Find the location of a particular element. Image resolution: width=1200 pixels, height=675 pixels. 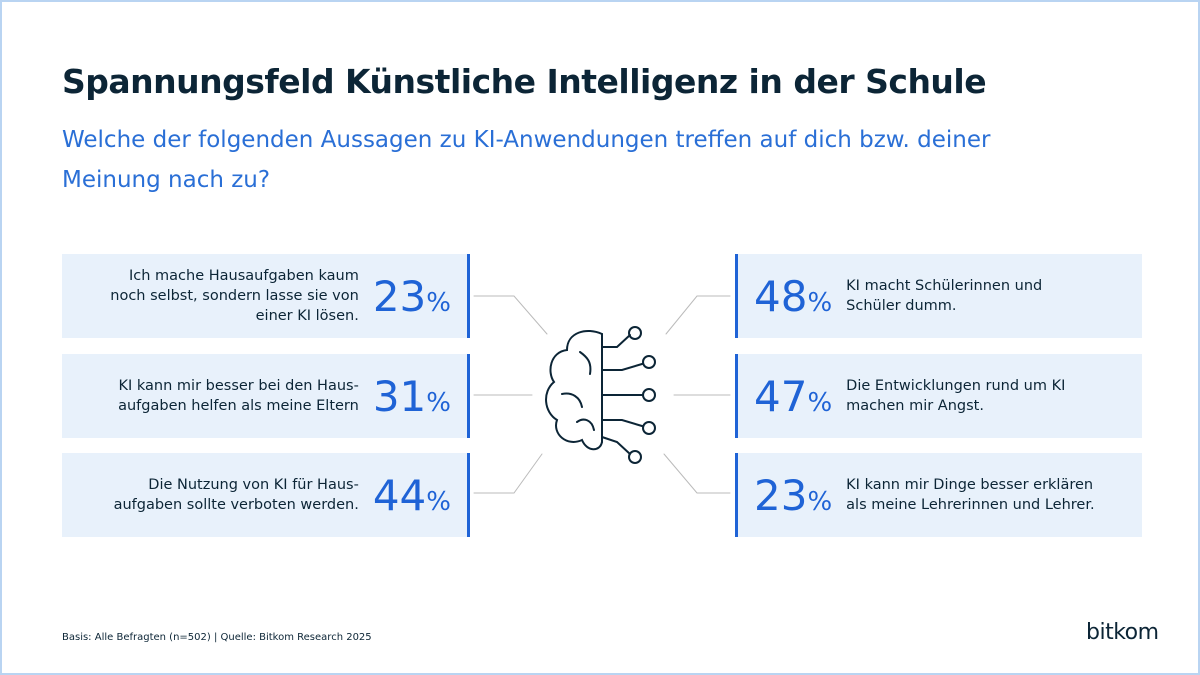

statement-text: KI macht Schülerinnen und Schüler dumm. is located at coordinates (944, 296).